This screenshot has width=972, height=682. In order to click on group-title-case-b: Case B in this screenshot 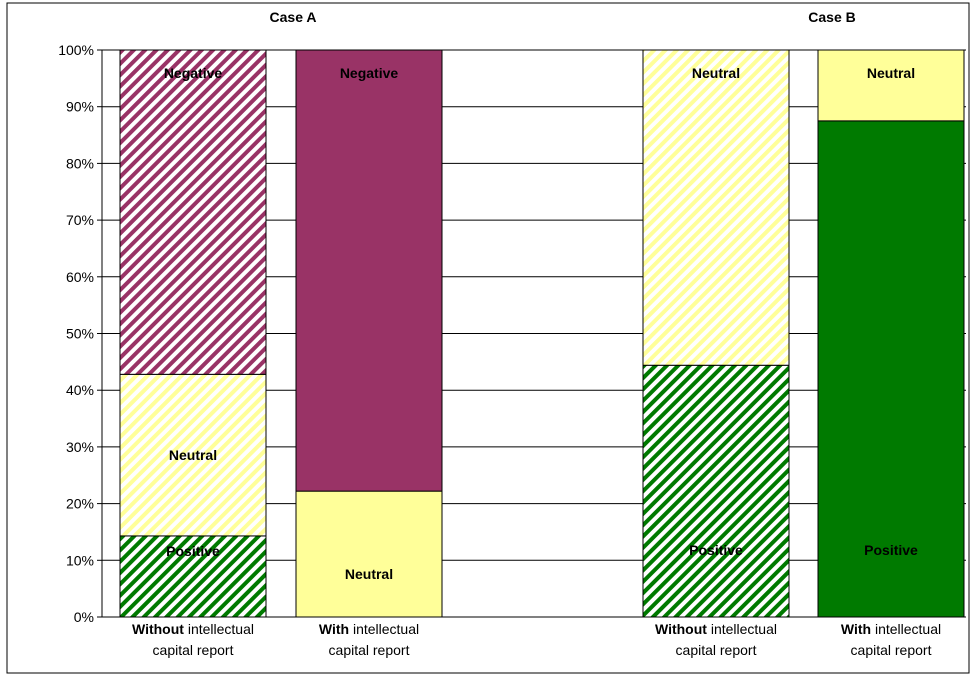, I will do `click(831, 17)`.